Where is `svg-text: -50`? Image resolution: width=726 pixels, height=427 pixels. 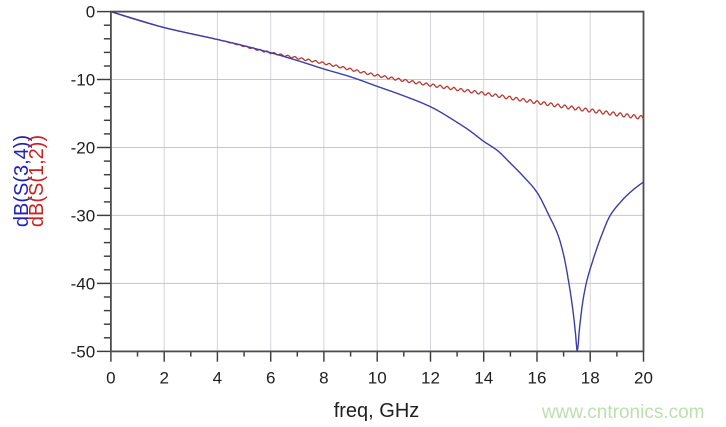 svg-text: -50 is located at coordinates (83, 351).